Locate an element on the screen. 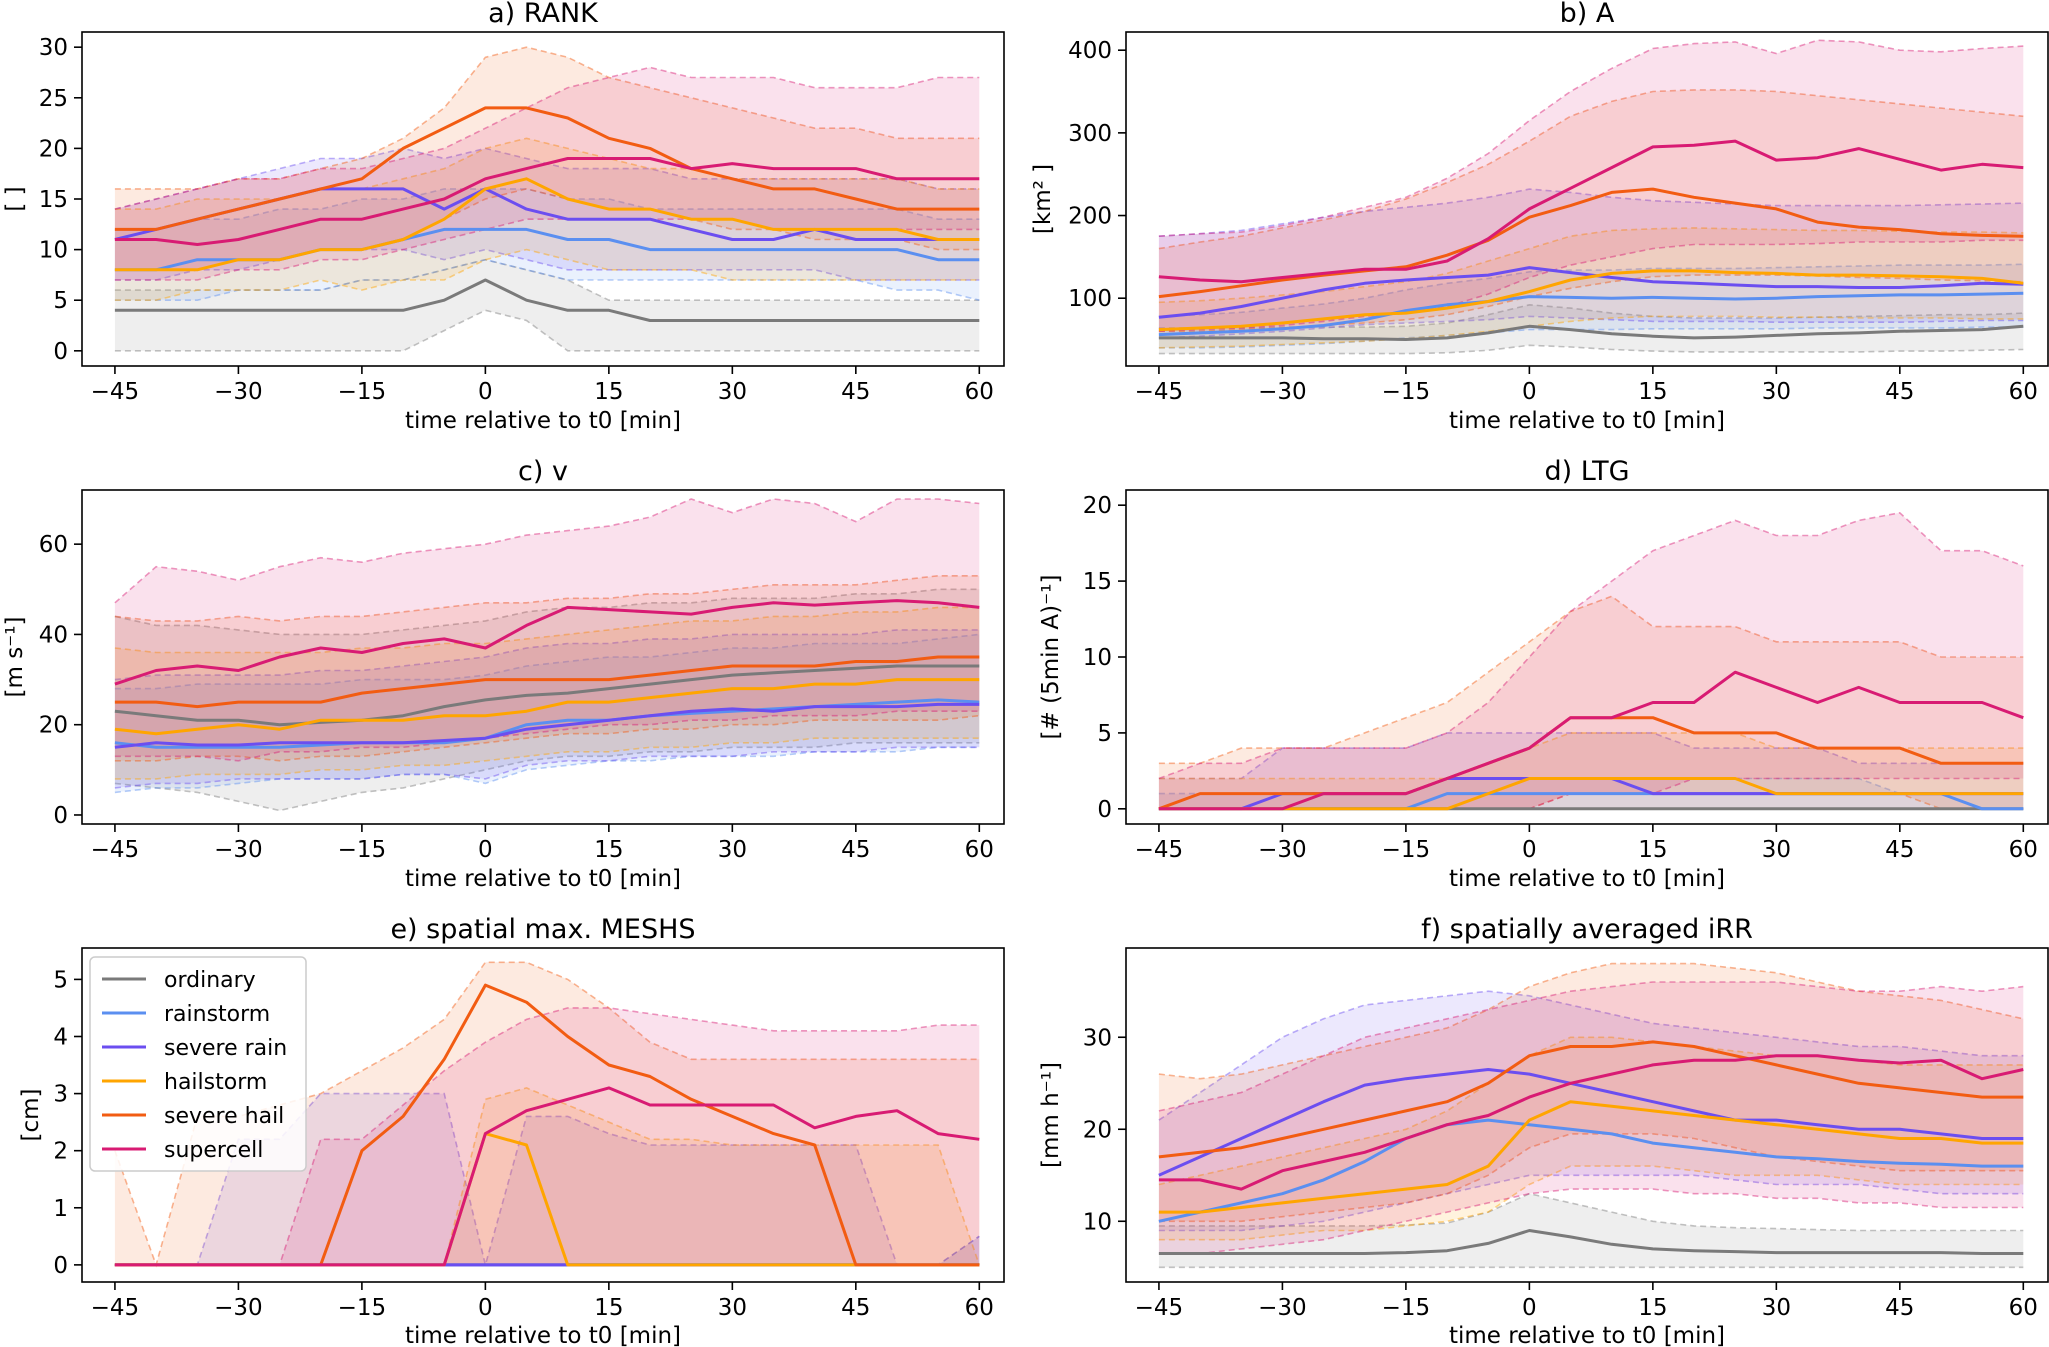  y-tick-label: 0 is located at coordinates (1104, 810).